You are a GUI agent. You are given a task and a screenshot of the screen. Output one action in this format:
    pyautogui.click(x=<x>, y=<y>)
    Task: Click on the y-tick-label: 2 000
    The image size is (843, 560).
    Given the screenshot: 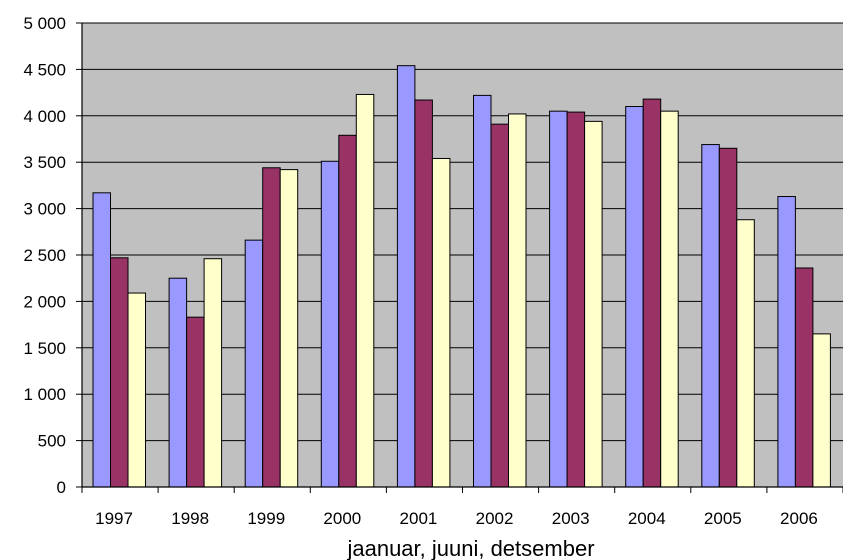 What is the action you would take?
    pyautogui.click(x=44, y=301)
    